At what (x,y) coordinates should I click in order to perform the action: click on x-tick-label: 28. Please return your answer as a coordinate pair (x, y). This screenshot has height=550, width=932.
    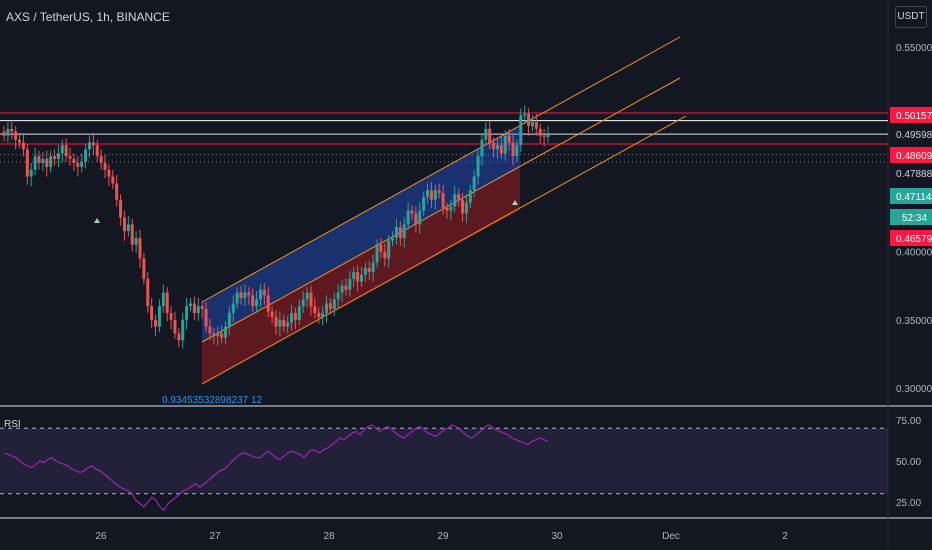
    Looking at the image, I should click on (329, 536).